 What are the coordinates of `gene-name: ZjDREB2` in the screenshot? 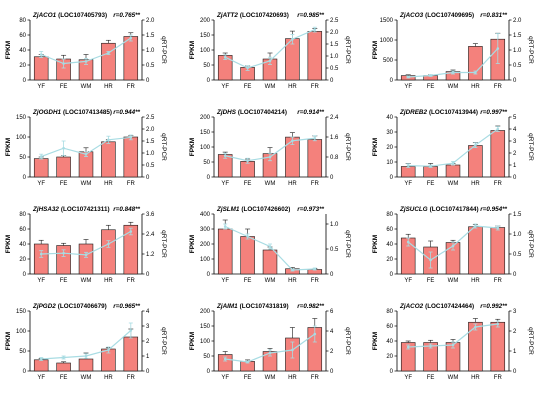 It's located at (413, 112).